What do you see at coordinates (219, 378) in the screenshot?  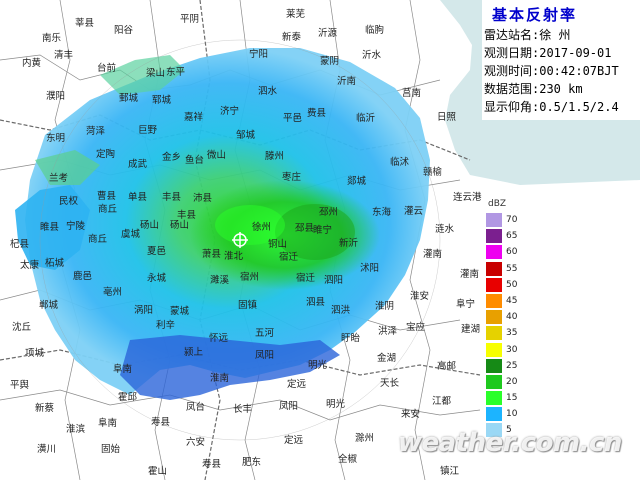 I see `city-label: 淮南` at bounding box center [219, 378].